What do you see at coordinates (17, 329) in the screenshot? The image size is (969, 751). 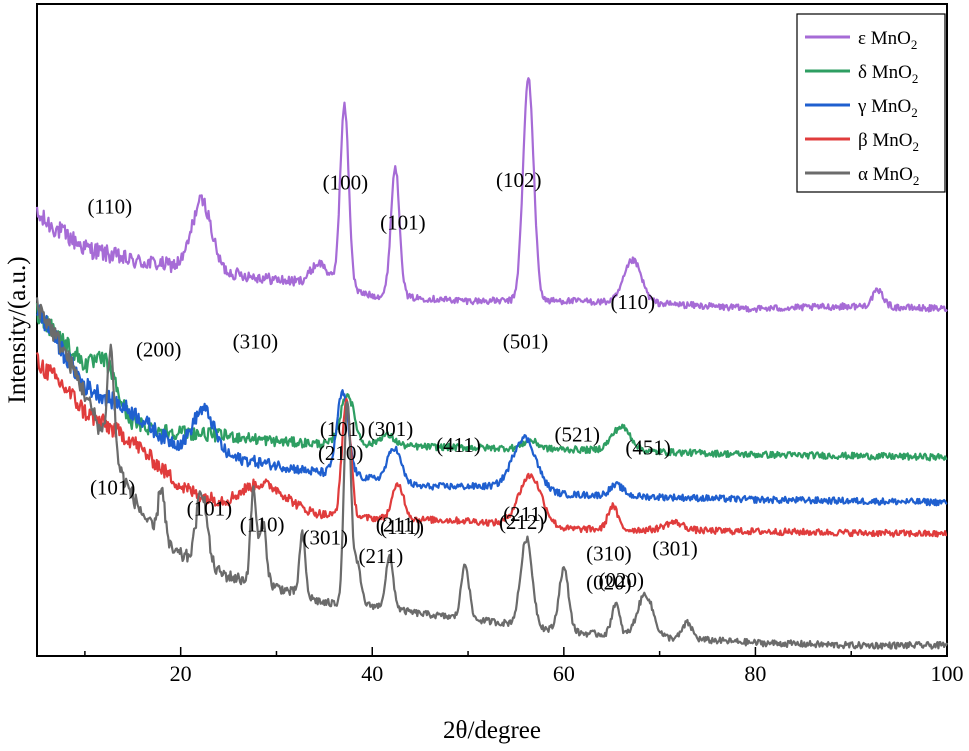 I see `y-axis-title: Intensity/(a.u.)` at bounding box center [17, 329].